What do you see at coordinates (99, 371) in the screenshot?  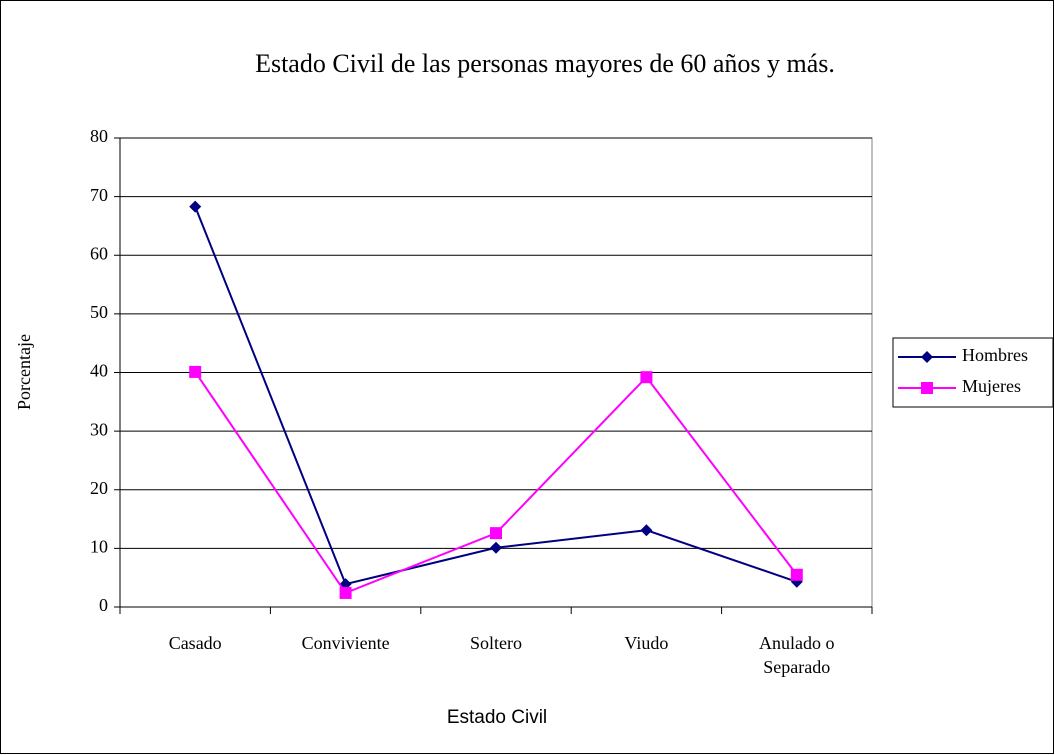 I see `y-tick-label: 40` at bounding box center [99, 371].